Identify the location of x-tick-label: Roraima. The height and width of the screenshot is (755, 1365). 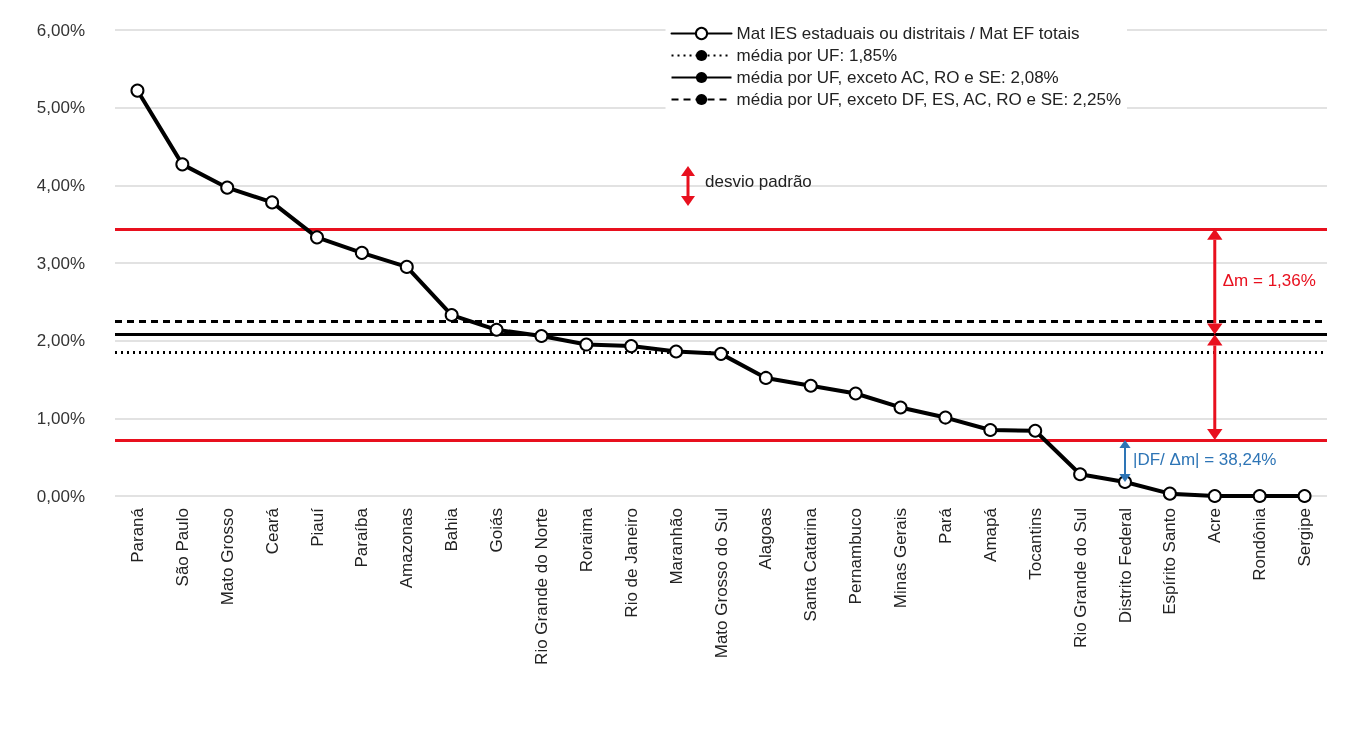
(586, 540).